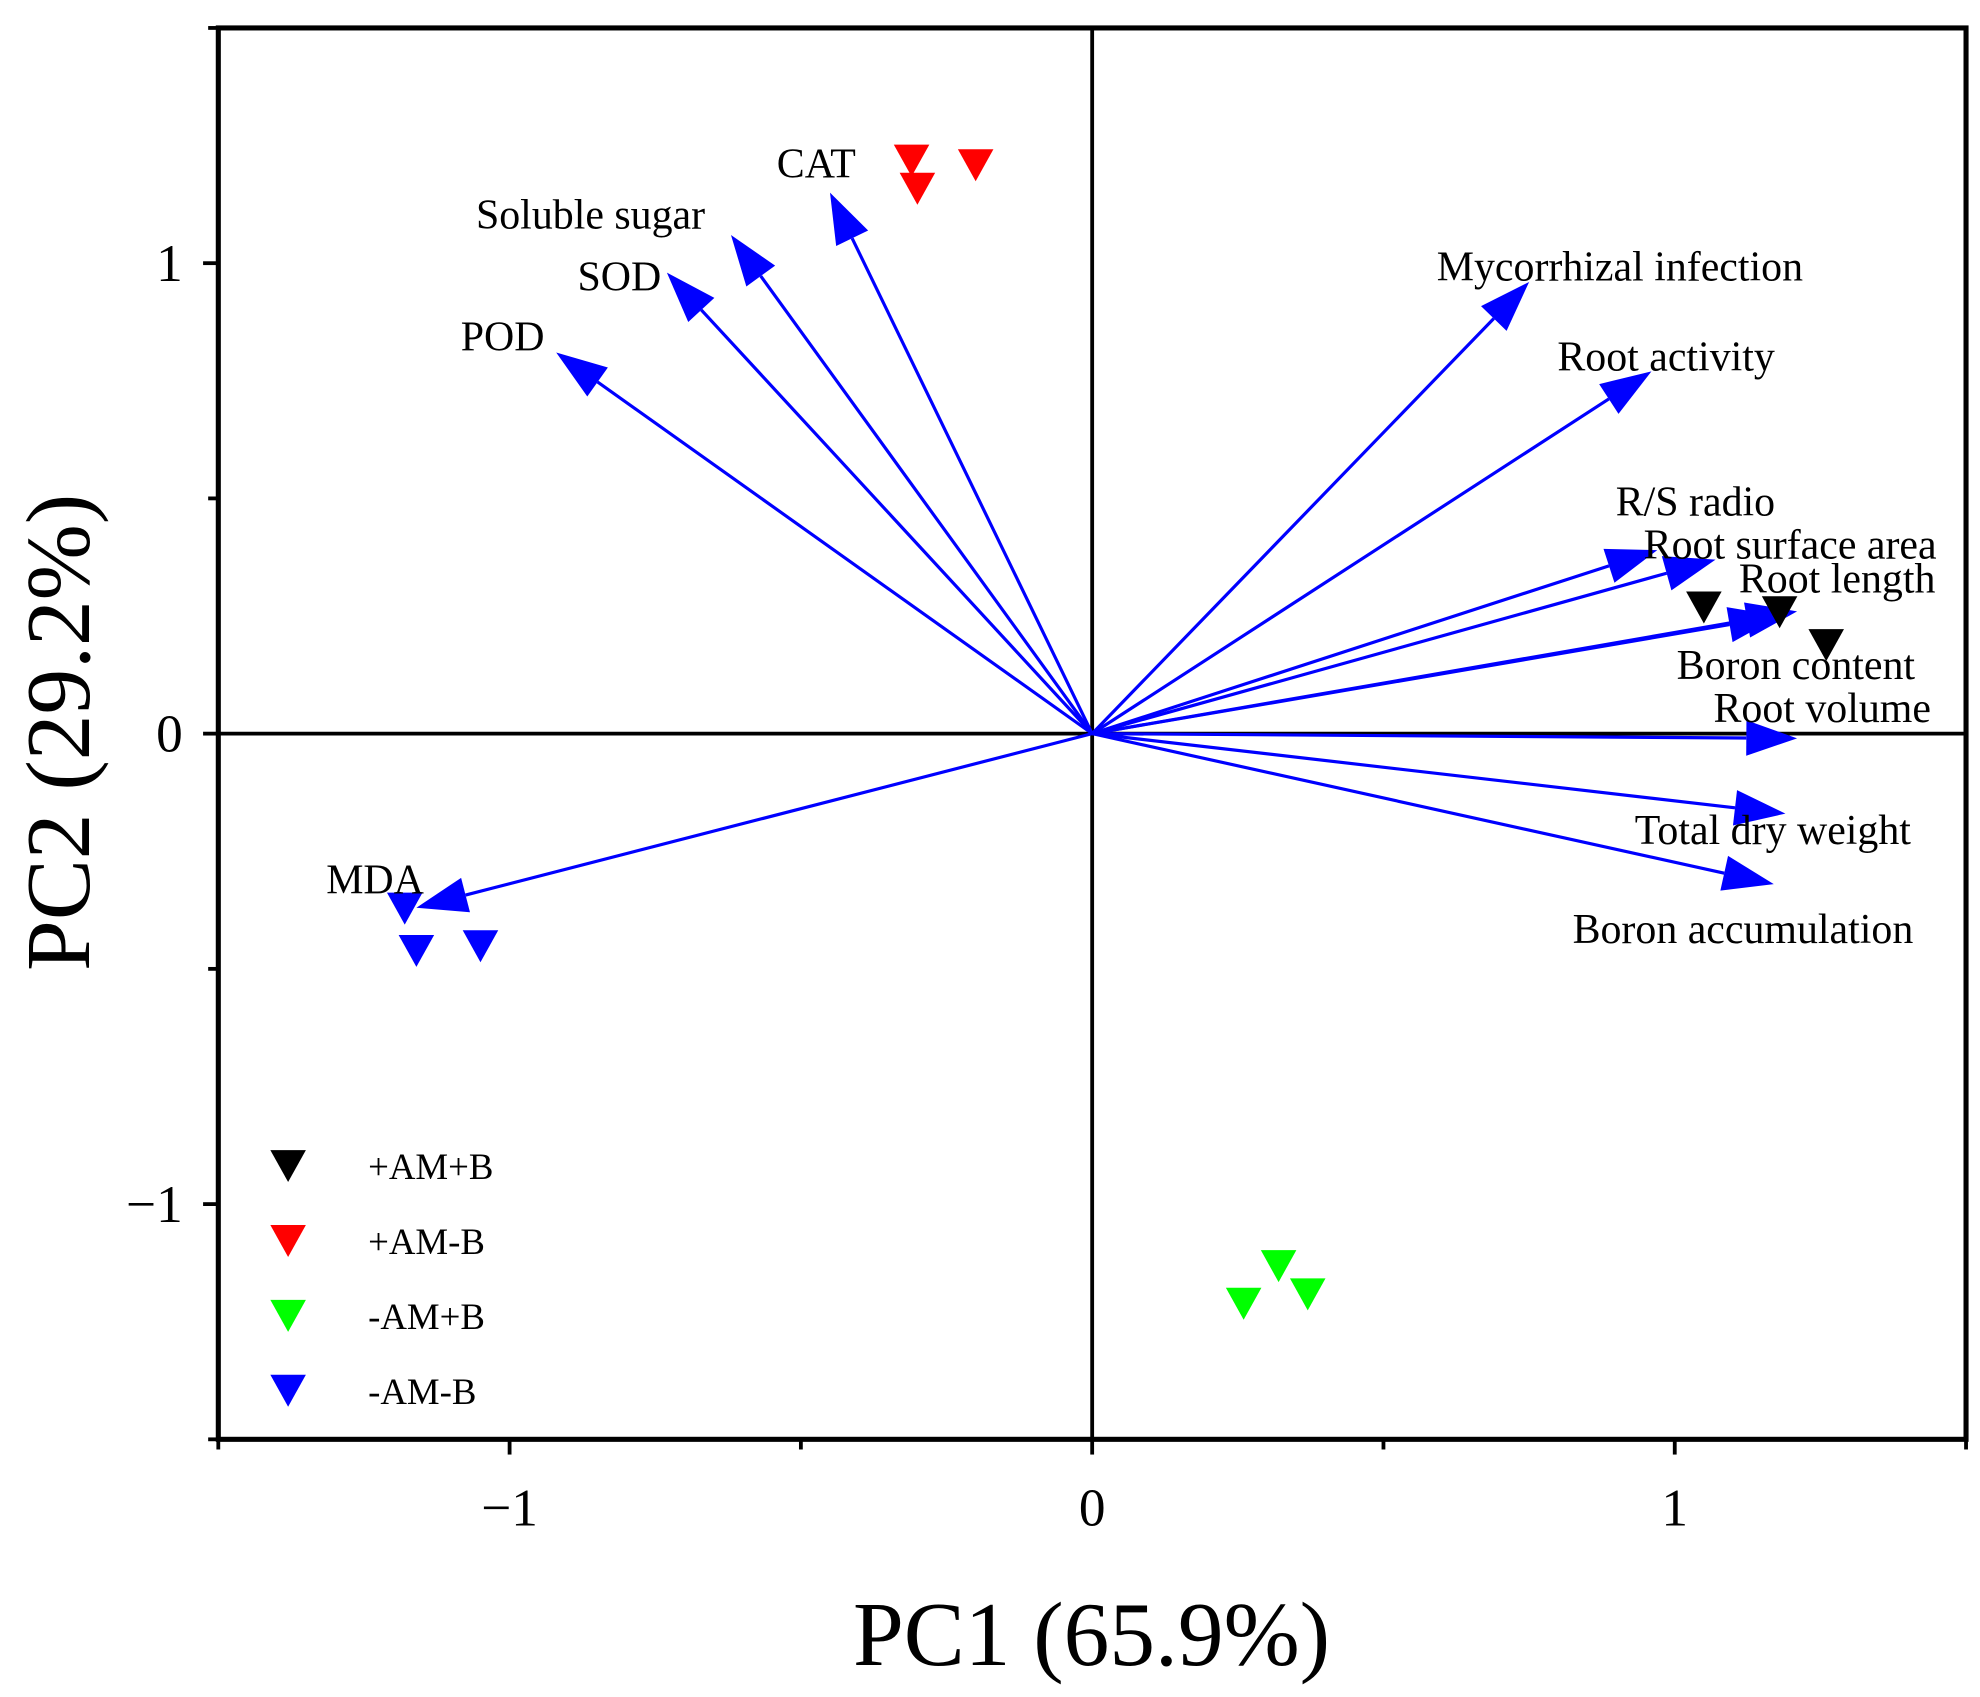 The width and height of the screenshot is (1980, 1697). I want to click on y-axis-title: PC2 (29.2%), so click(58, 732).